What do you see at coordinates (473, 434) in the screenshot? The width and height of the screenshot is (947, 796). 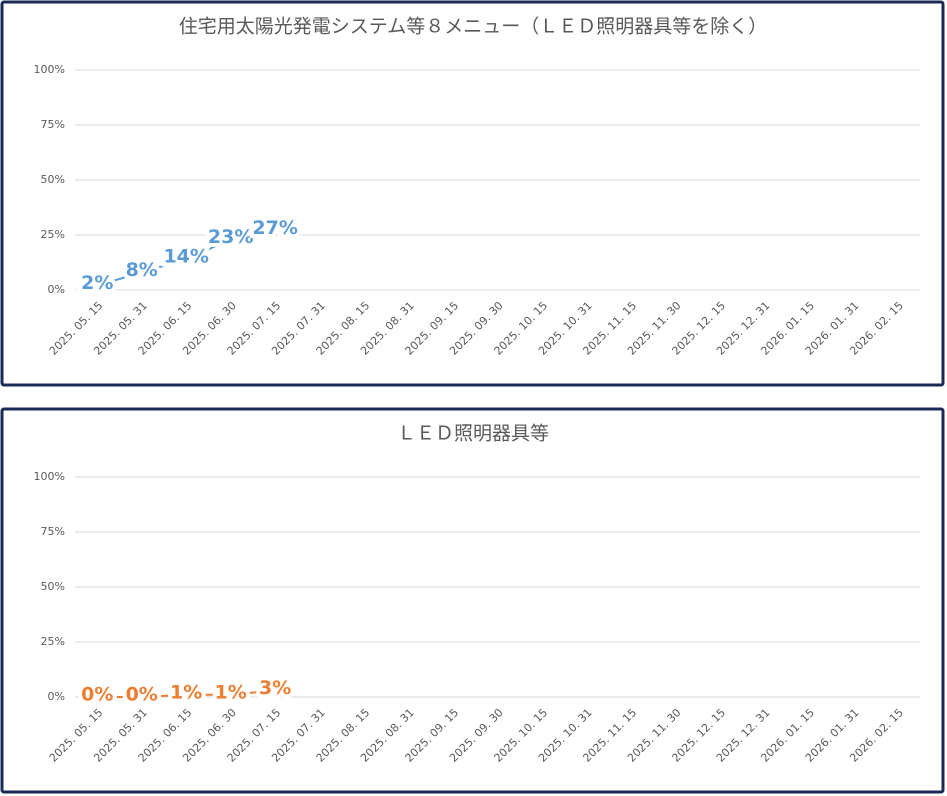 I see `chart-title: ＬＥＤ照明器具等` at bounding box center [473, 434].